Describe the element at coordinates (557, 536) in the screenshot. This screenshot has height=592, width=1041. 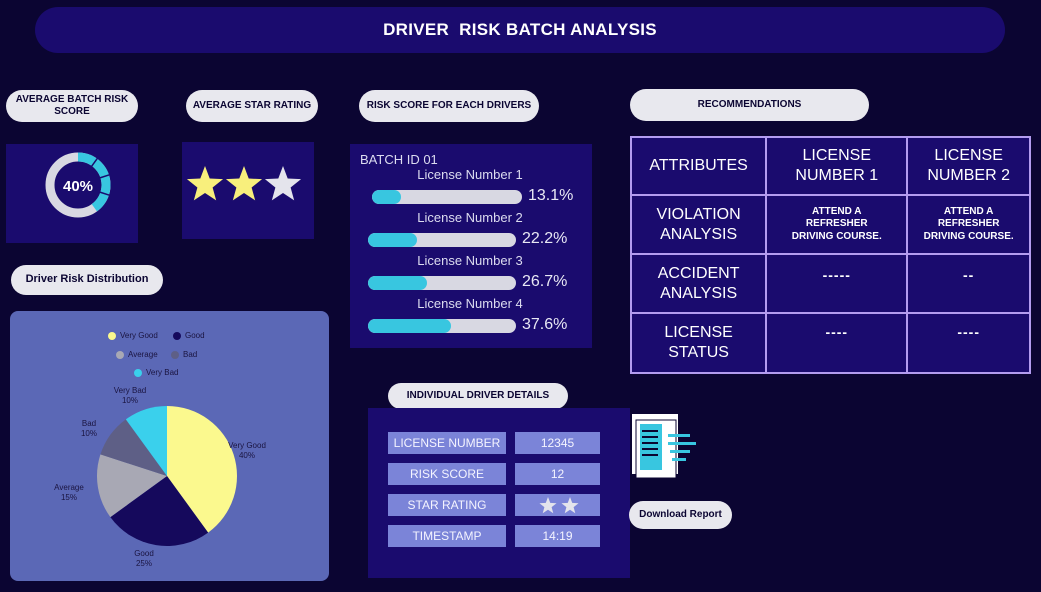
I see `detail-value: 14:19` at that location.